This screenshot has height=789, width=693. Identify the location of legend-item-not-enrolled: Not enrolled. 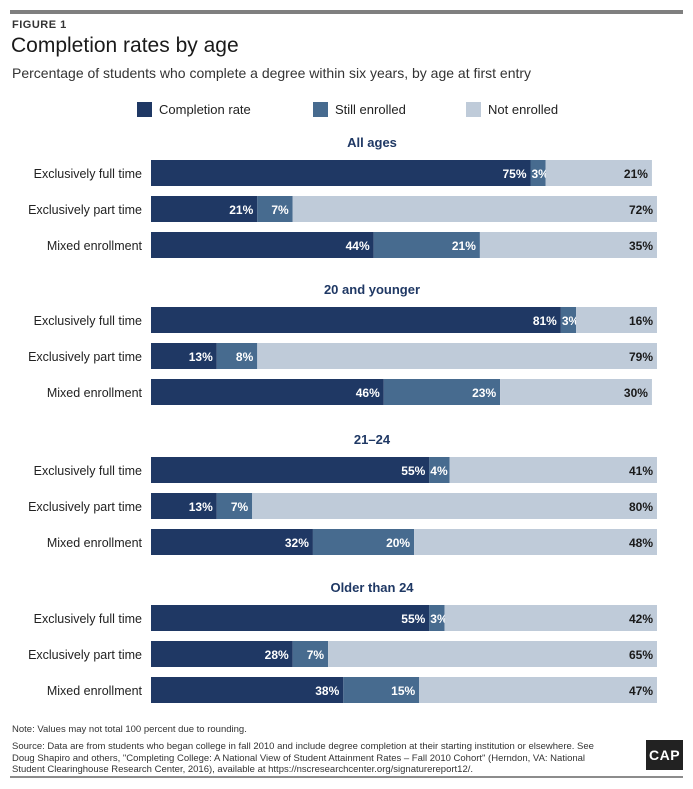
(512, 109).